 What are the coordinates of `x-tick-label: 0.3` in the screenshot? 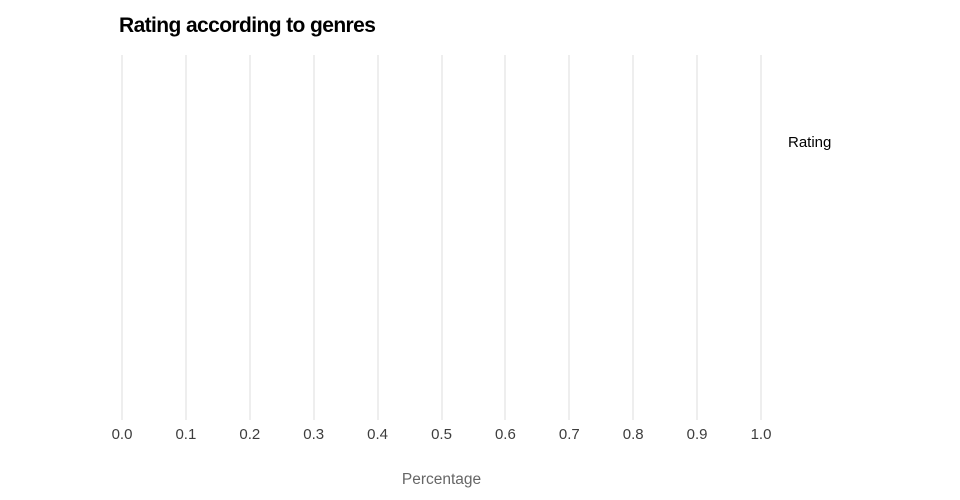 It's located at (314, 434).